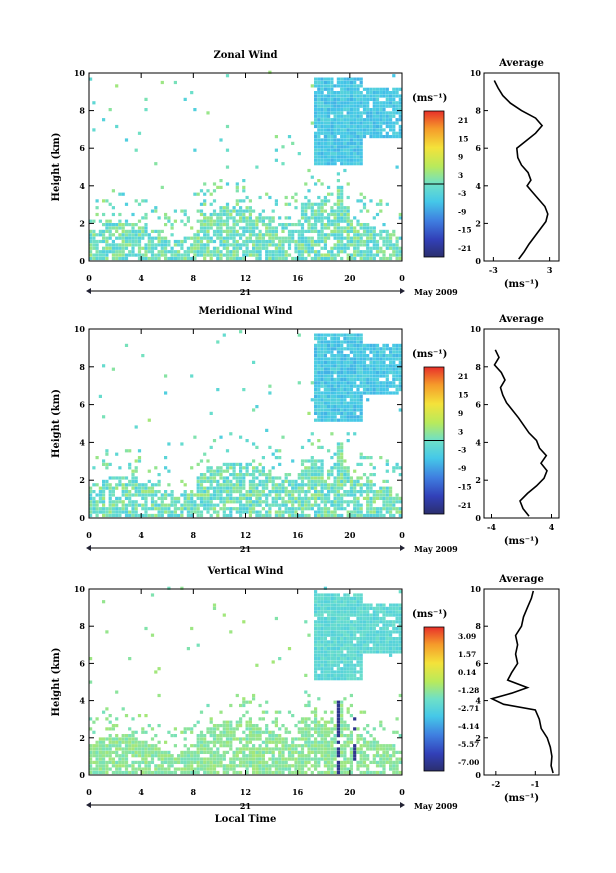 This screenshot has height=873, width=616. What do you see at coordinates (463, 376) in the screenshot?
I see `colorbar-tick-label: 21` at bounding box center [463, 376].